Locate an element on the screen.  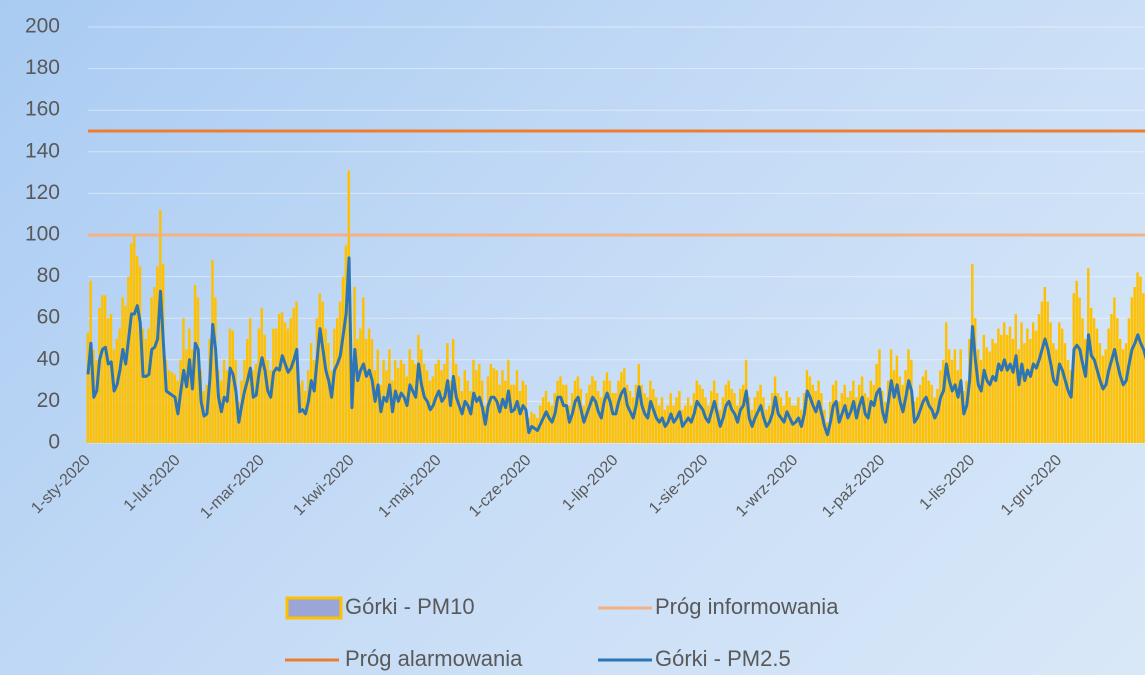
x-tick-label: 1-lip-2020 is located at coordinates (590, 483).